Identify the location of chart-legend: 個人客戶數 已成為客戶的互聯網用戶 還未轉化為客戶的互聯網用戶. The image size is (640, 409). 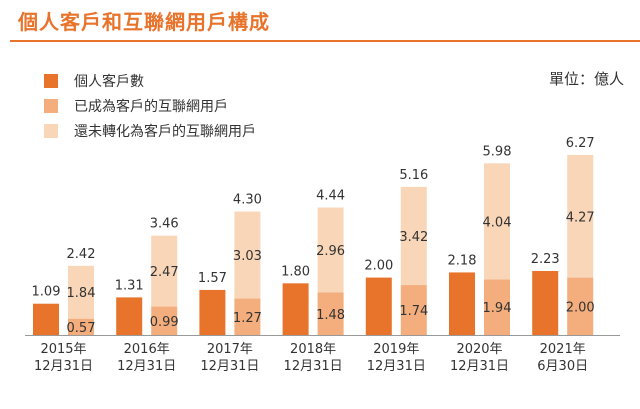
(150, 107).